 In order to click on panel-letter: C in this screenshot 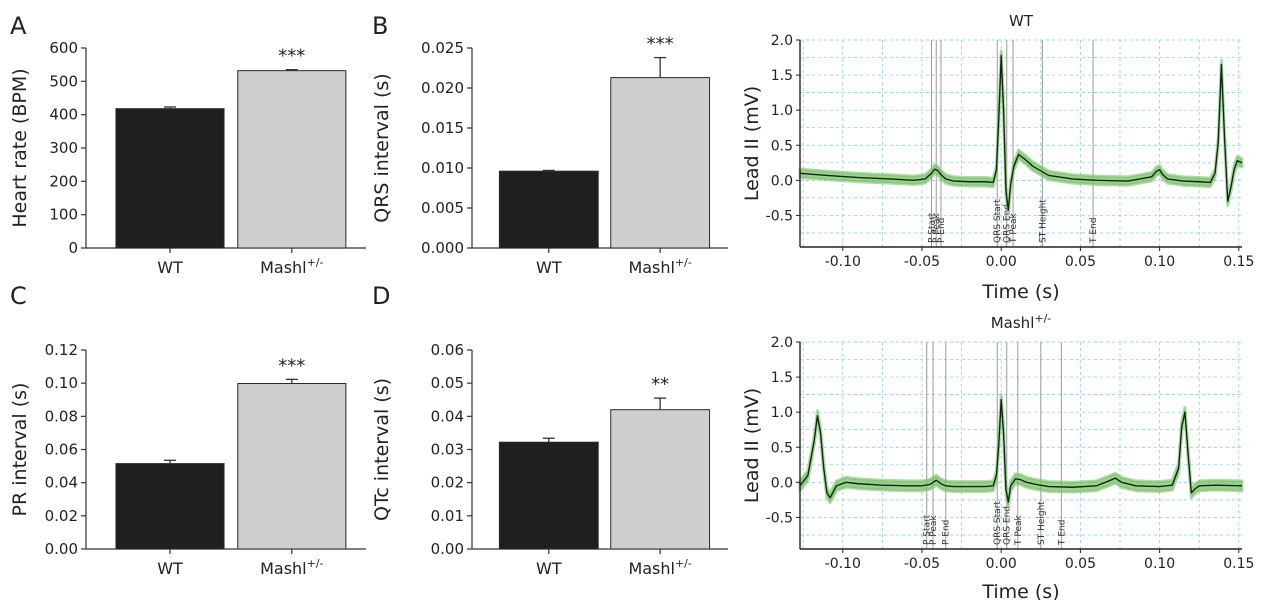, I will do `click(18, 296)`.